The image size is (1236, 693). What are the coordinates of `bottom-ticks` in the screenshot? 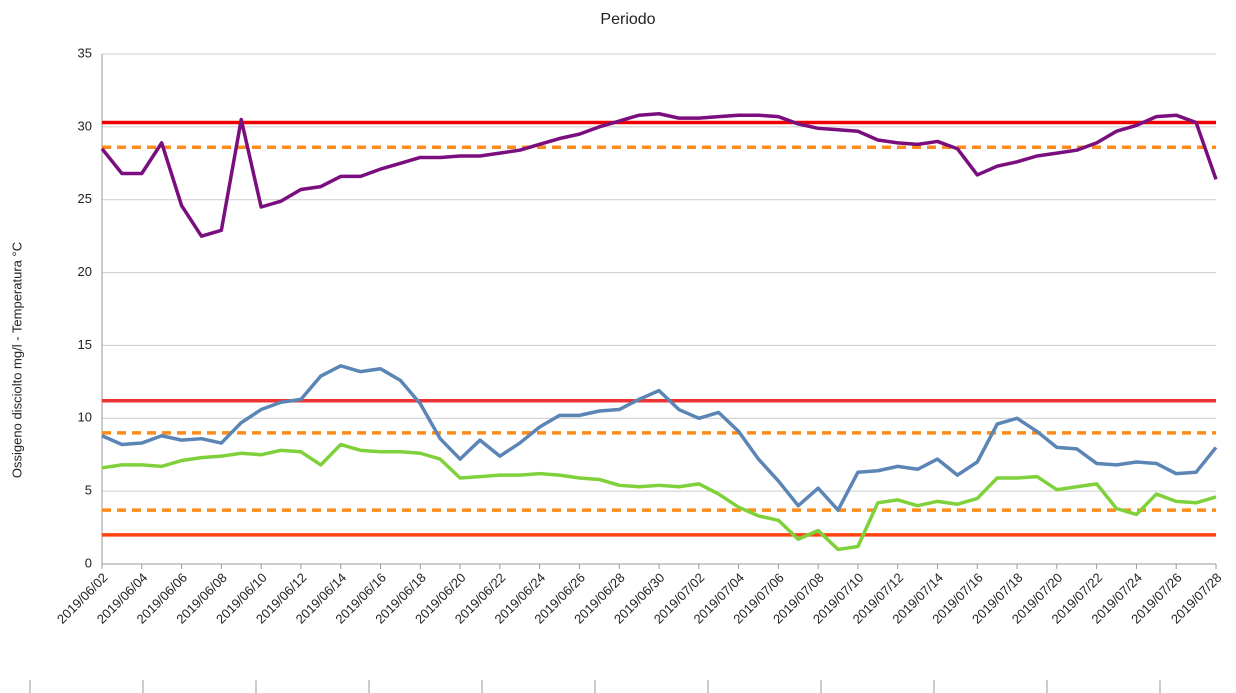 It's located at (595, 686).